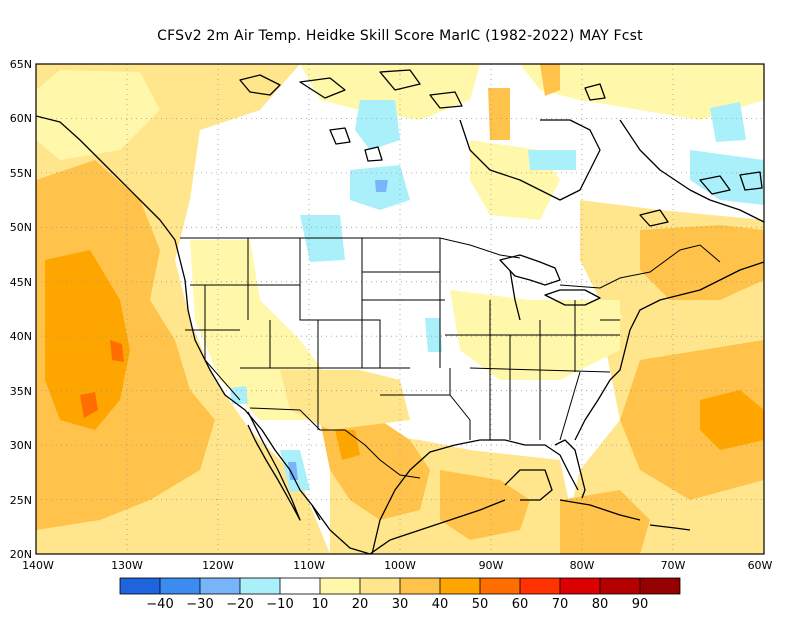 Image resolution: width=800 pixels, height=618 pixels. I want to click on lat-label: 35N, so click(21, 391).